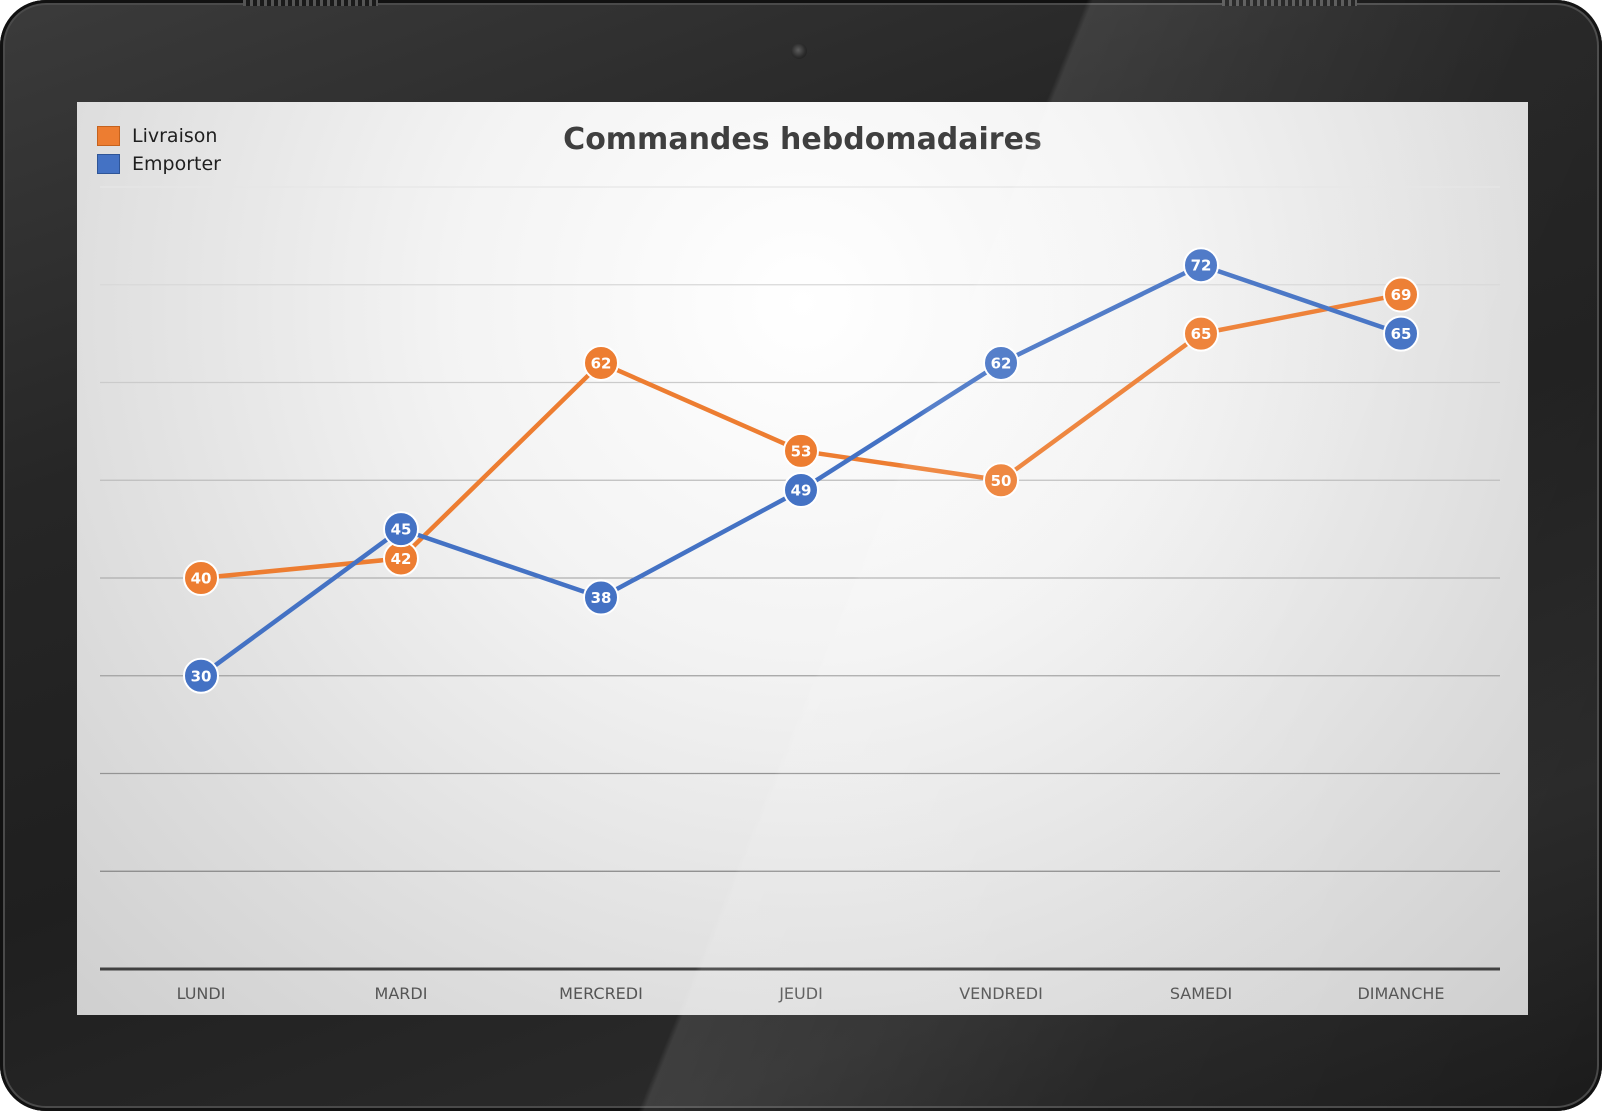 This screenshot has height=1111, width=1602. I want to click on x-tick-label: VENDREDI, so click(1001, 993).